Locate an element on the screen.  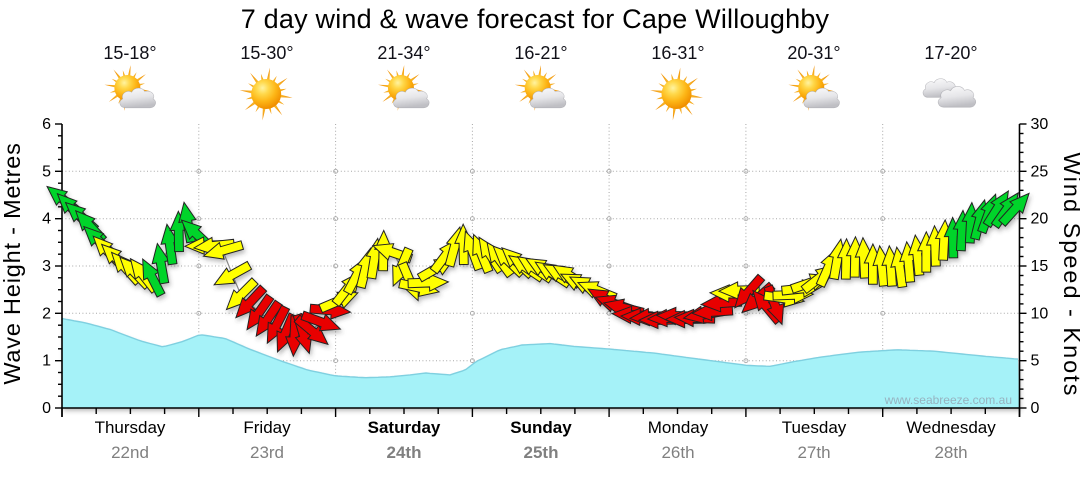
svg-text: Wednesday is located at coordinates (951, 427).